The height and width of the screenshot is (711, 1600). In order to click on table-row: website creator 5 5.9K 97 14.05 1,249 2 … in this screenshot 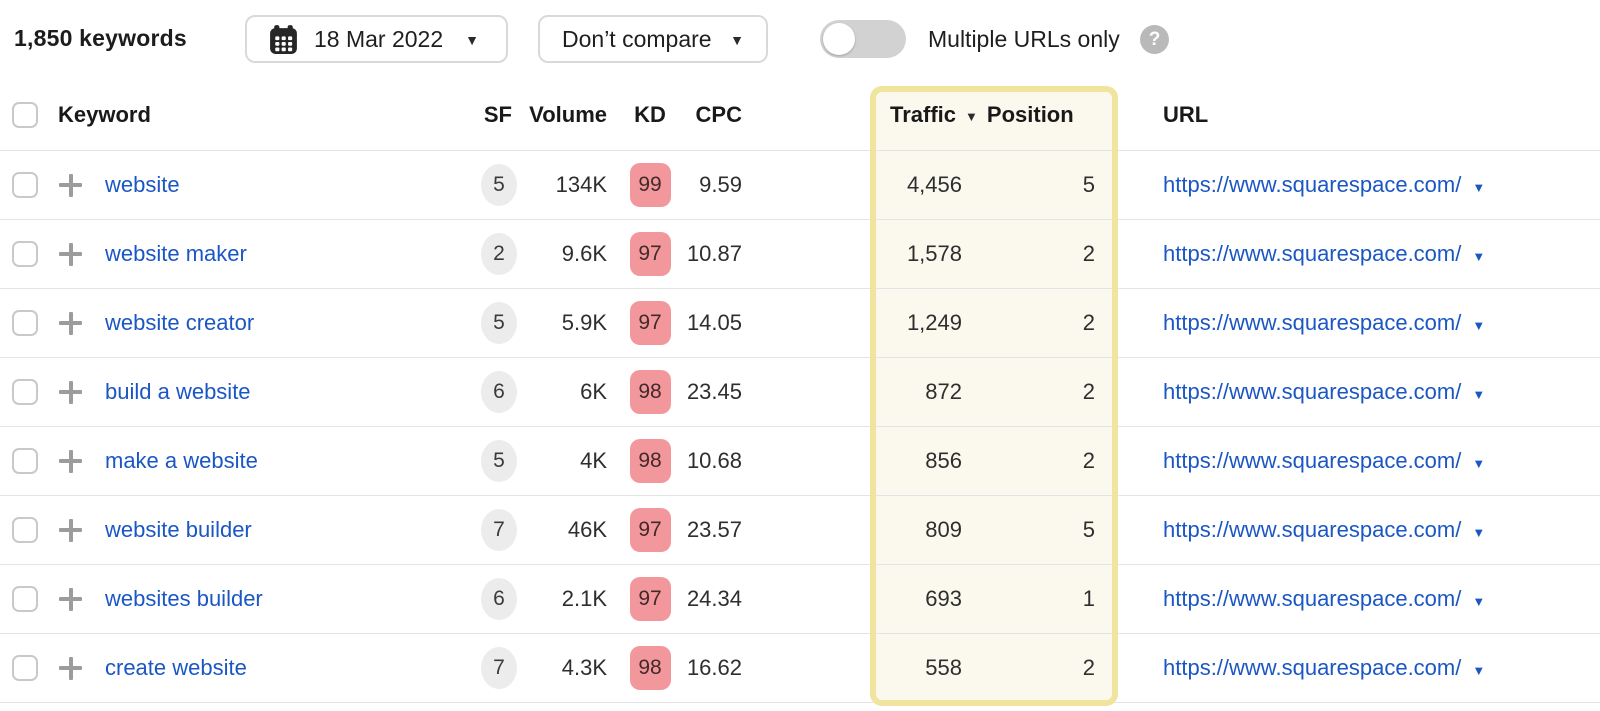, I will do `click(800, 322)`.